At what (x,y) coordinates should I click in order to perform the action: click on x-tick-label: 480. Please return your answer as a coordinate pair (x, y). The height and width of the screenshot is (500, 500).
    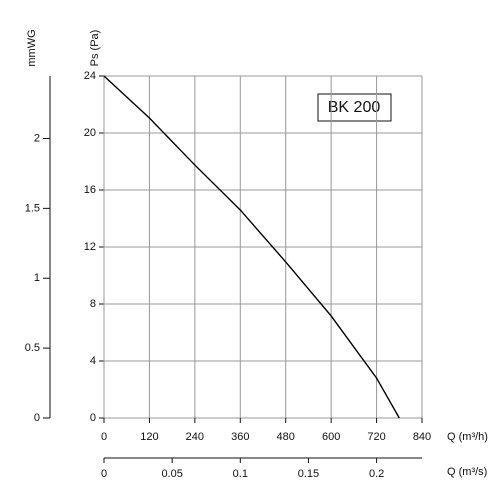
    Looking at the image, I should click on (286, 437).